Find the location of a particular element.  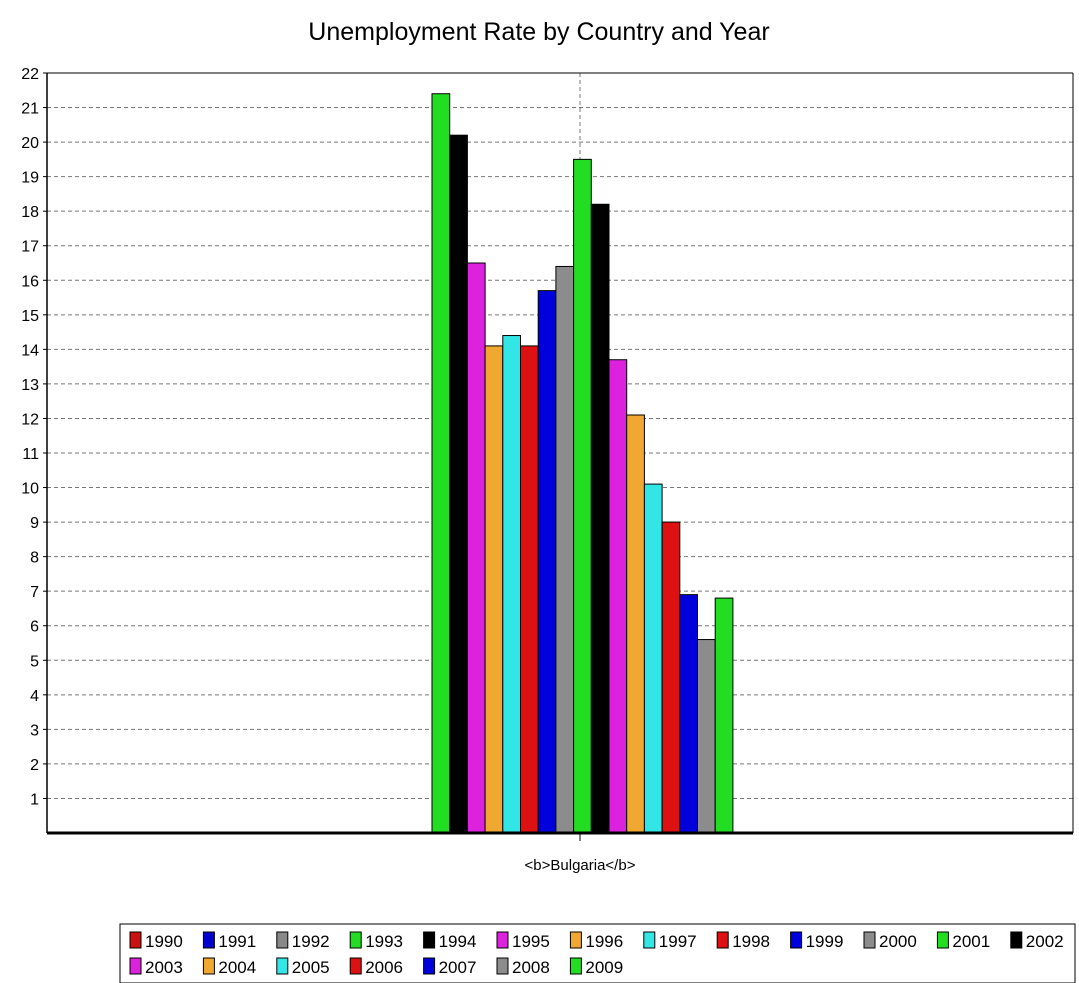

legend-label-2009: 2009 is located at coordinates (604, 967).